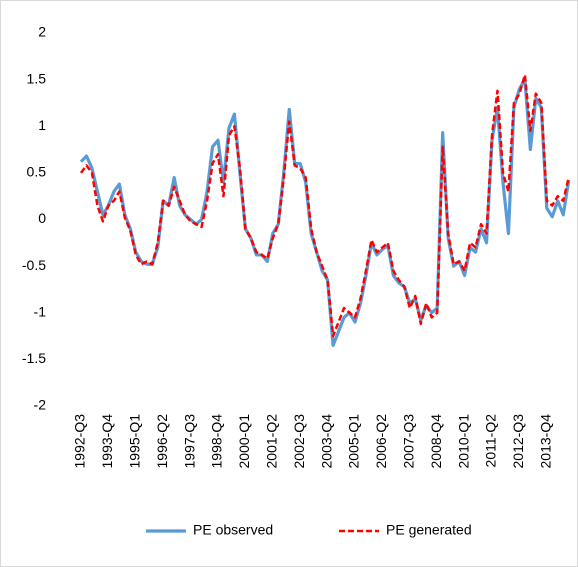 The width and height of the screenshot is (578, 567). Describe the element at coordinates (518, 441) in the screenshot. I see `x-tick-label: 2012-Q3` at that location.